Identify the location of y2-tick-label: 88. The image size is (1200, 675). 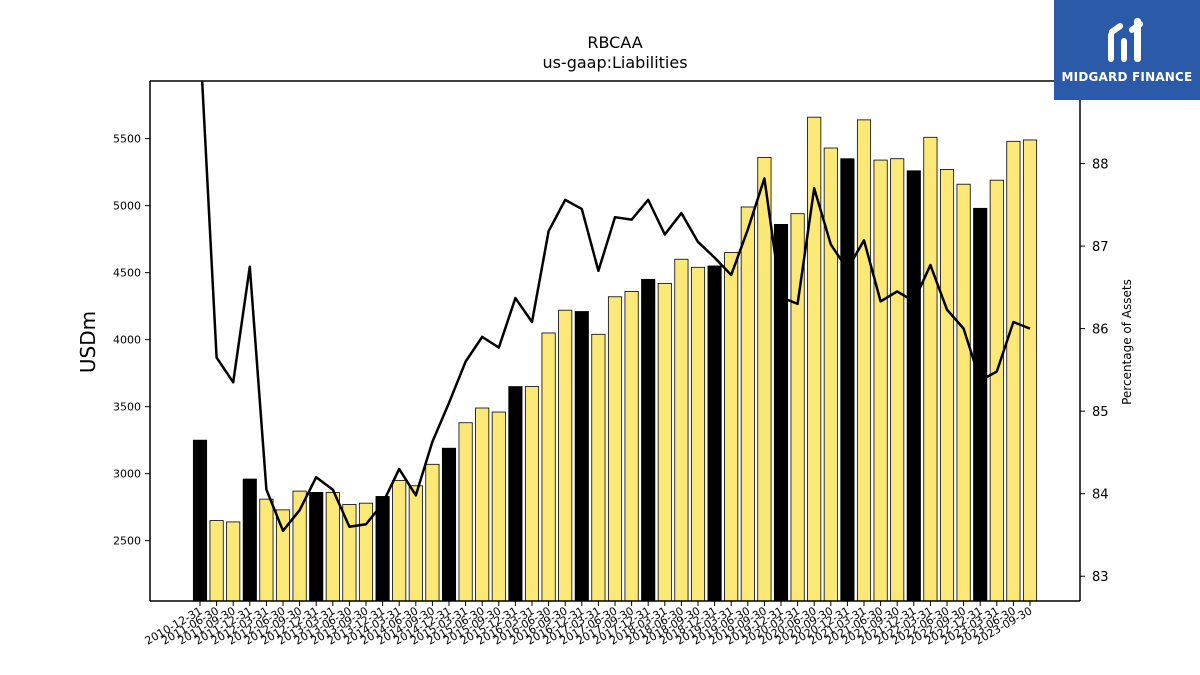
(1100, 165).